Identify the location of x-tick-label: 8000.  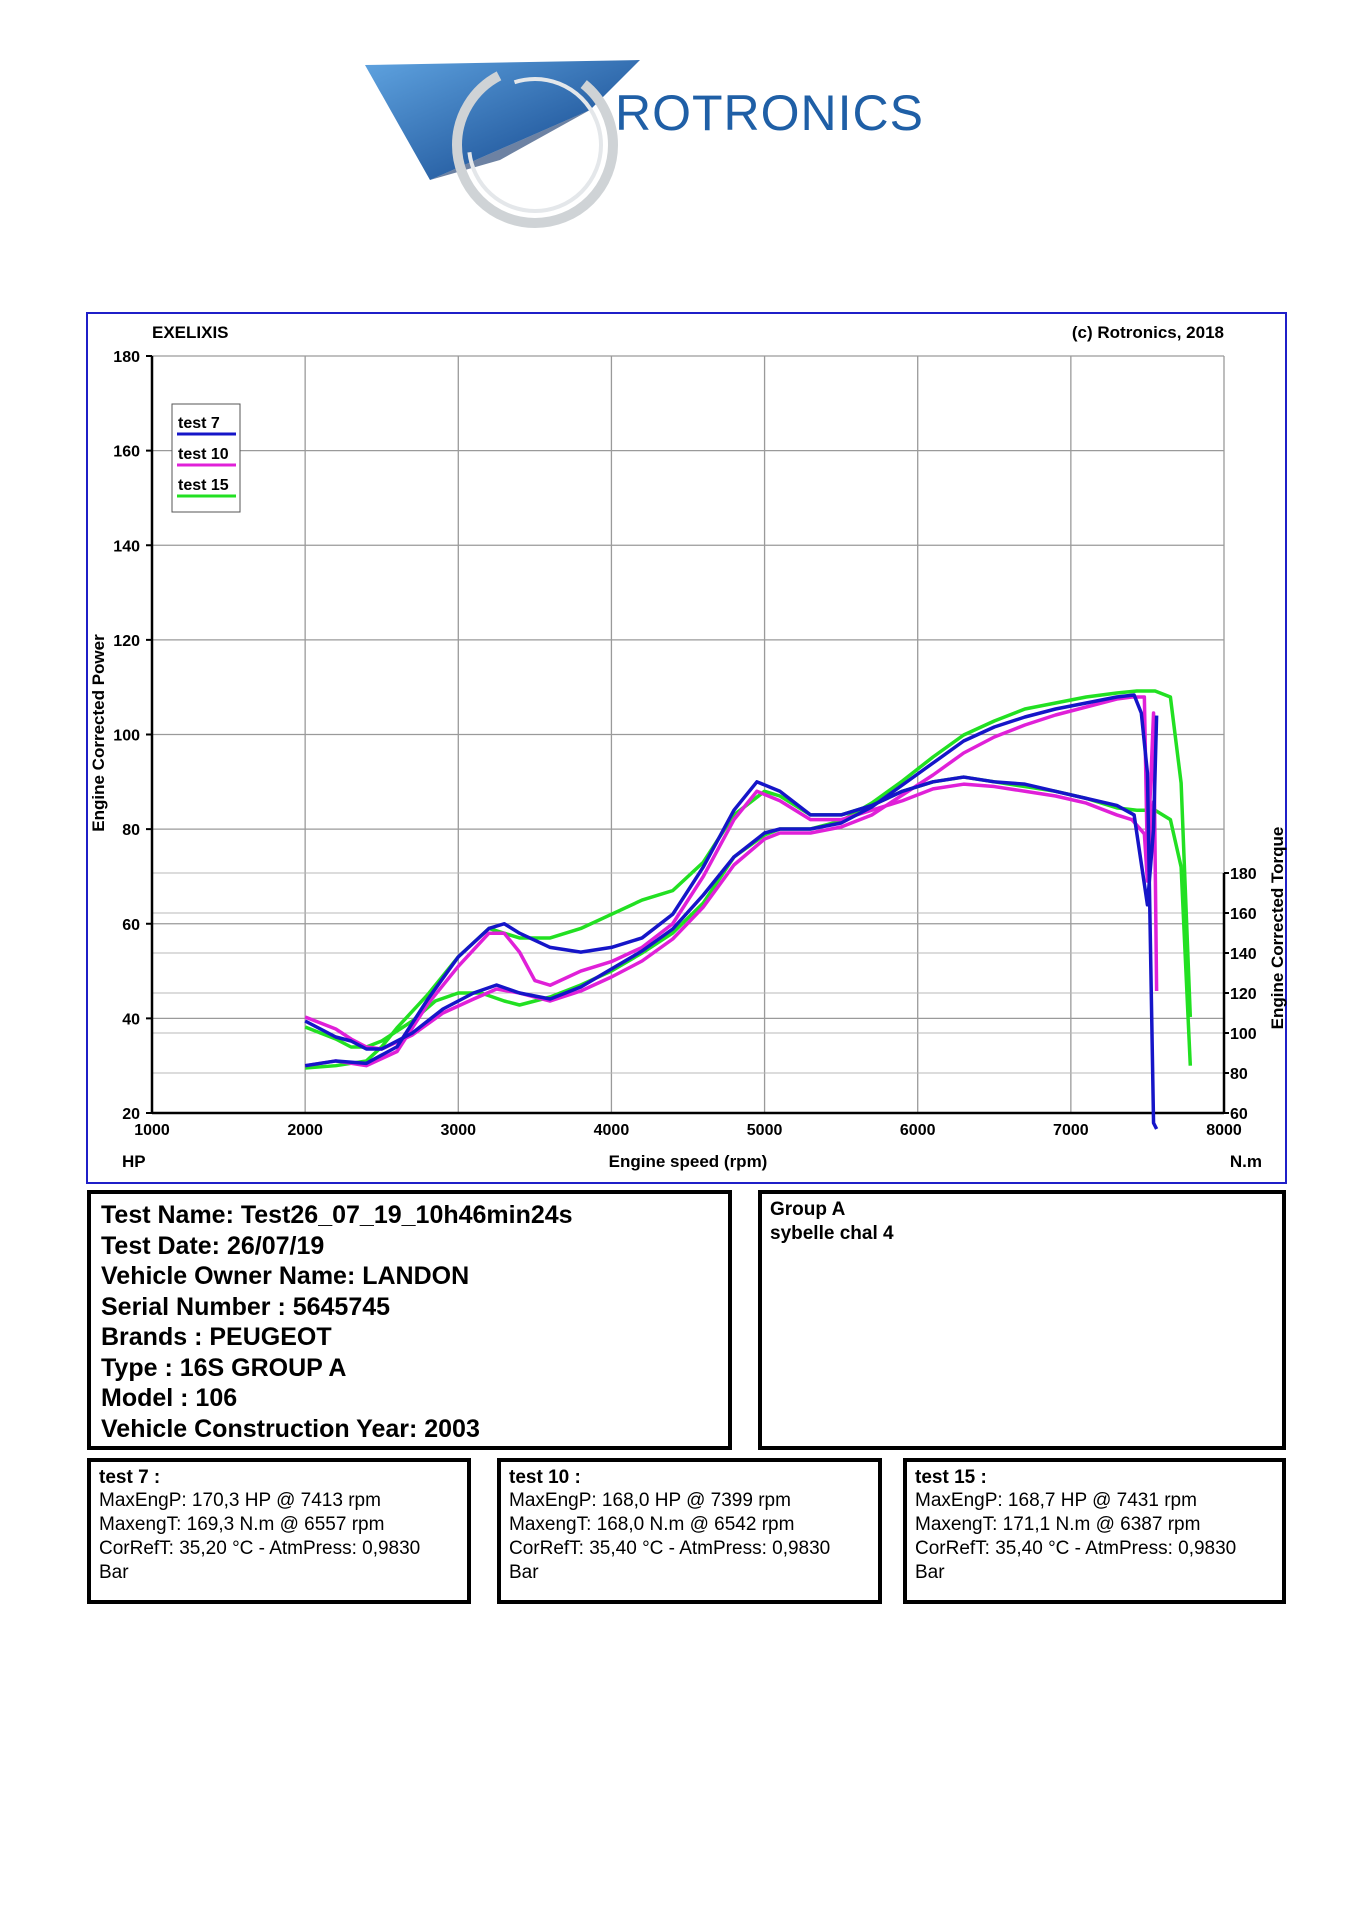
(1224, 1130).